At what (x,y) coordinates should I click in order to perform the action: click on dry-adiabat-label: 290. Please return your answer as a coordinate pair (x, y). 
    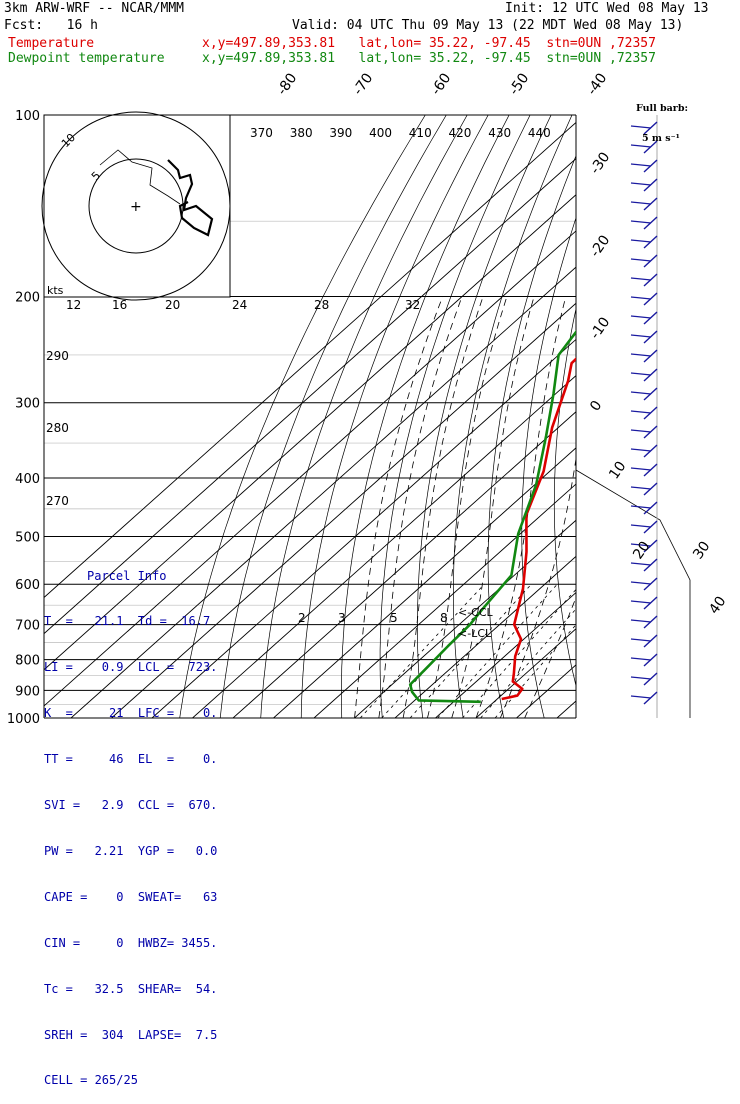
    Looking at the image, I should click on (57, 356).